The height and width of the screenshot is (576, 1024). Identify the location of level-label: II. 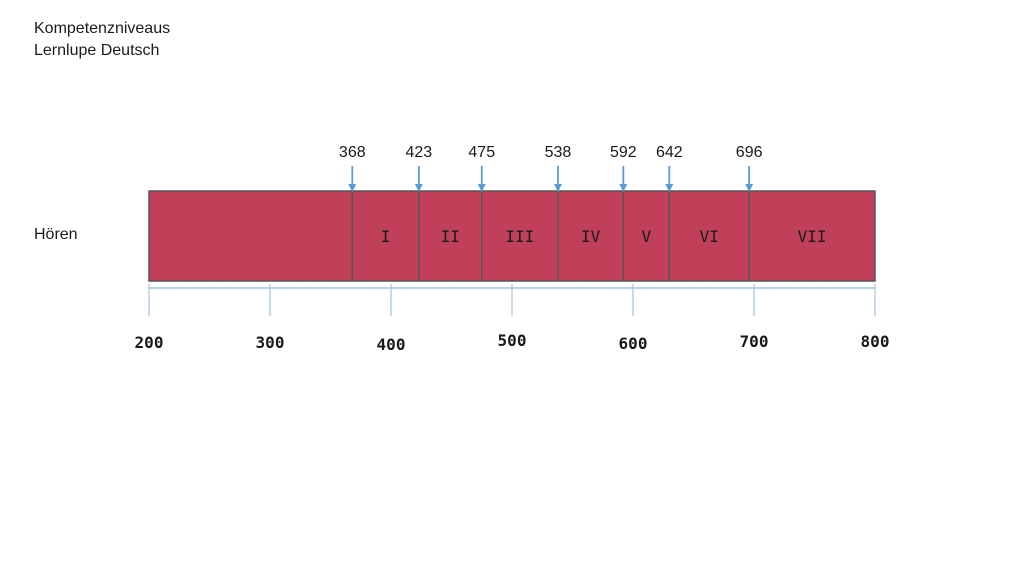
(450, 236).